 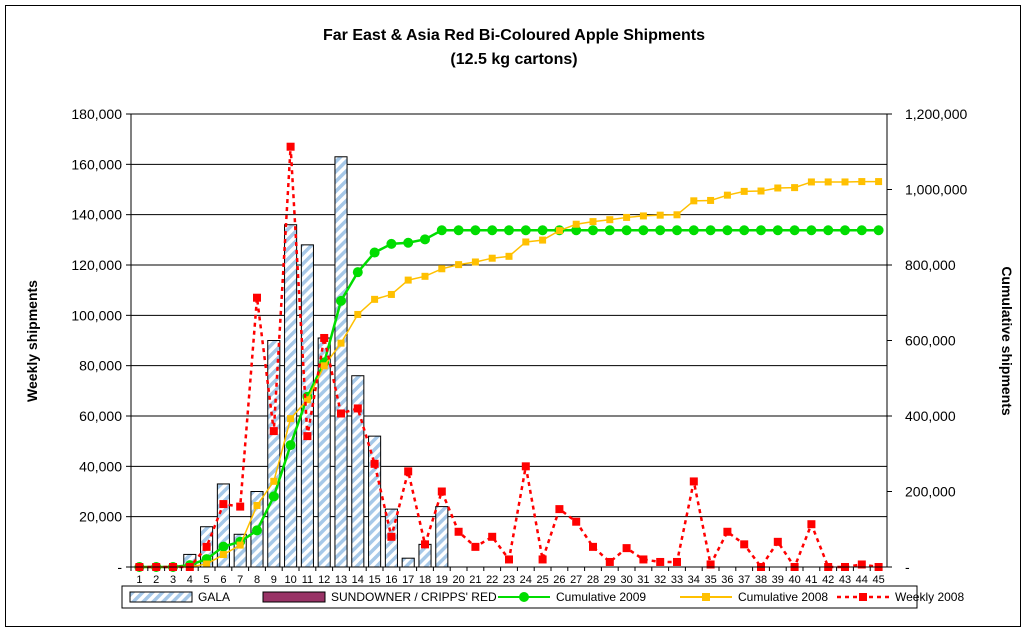 What do you see at coordinates (513, 59) in the screenshot?
I see `chart-subtitle: (12.5 kg cartons)` at bounding box center [513, 59].